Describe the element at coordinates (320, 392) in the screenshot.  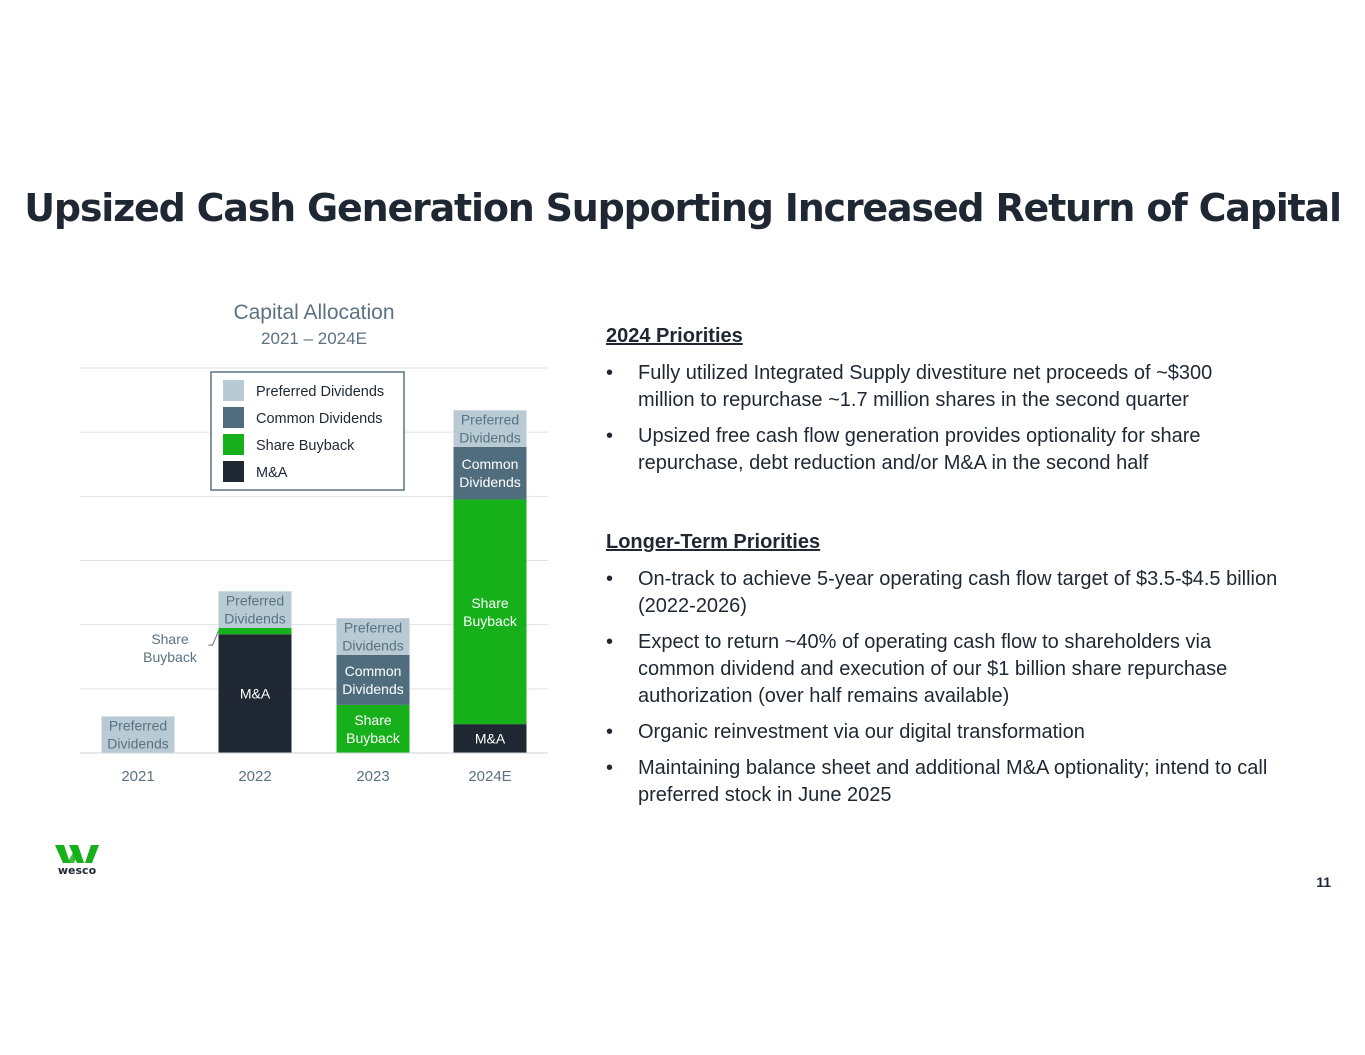
I see `legend-label-preferred-dividends: Preferred Dividends` at that location.